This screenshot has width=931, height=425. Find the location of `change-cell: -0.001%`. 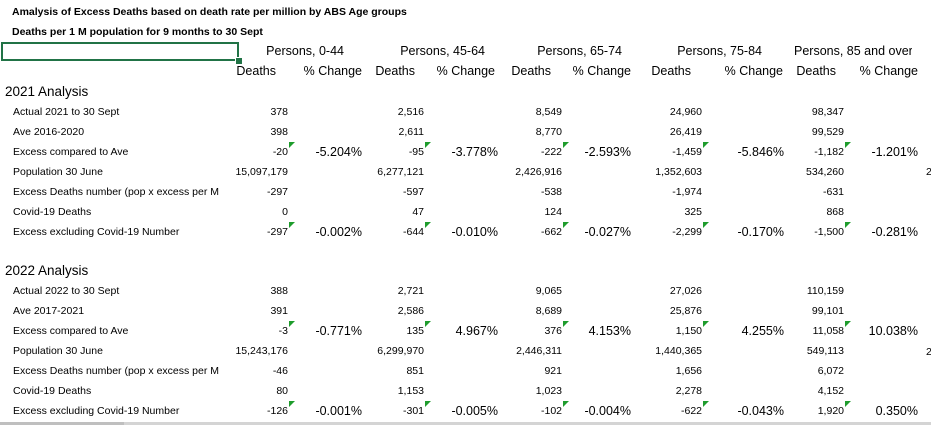

change-cell: -0.001% is located at coordinates (338, 411).